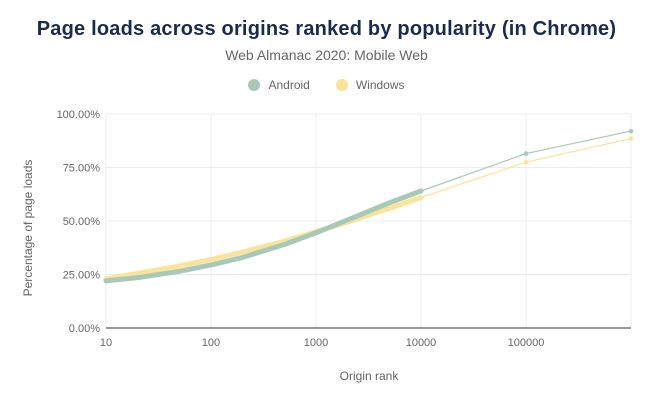  Describe the element at coordinates (289, 85) in the screenshot. I see `legend-label-android: Android` at that location.